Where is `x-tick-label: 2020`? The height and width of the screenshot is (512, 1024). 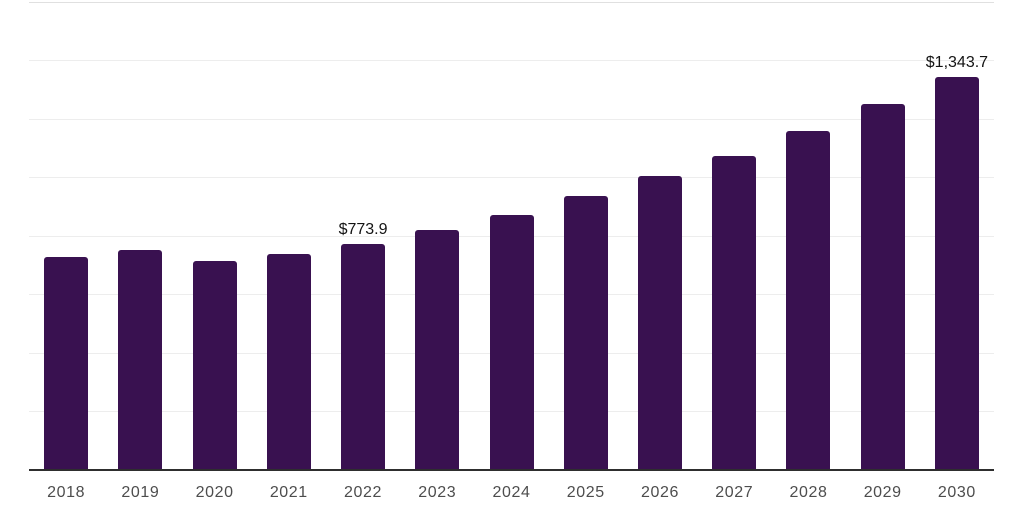
x-tick-label: 2020 is located at coordinates (214, 492).